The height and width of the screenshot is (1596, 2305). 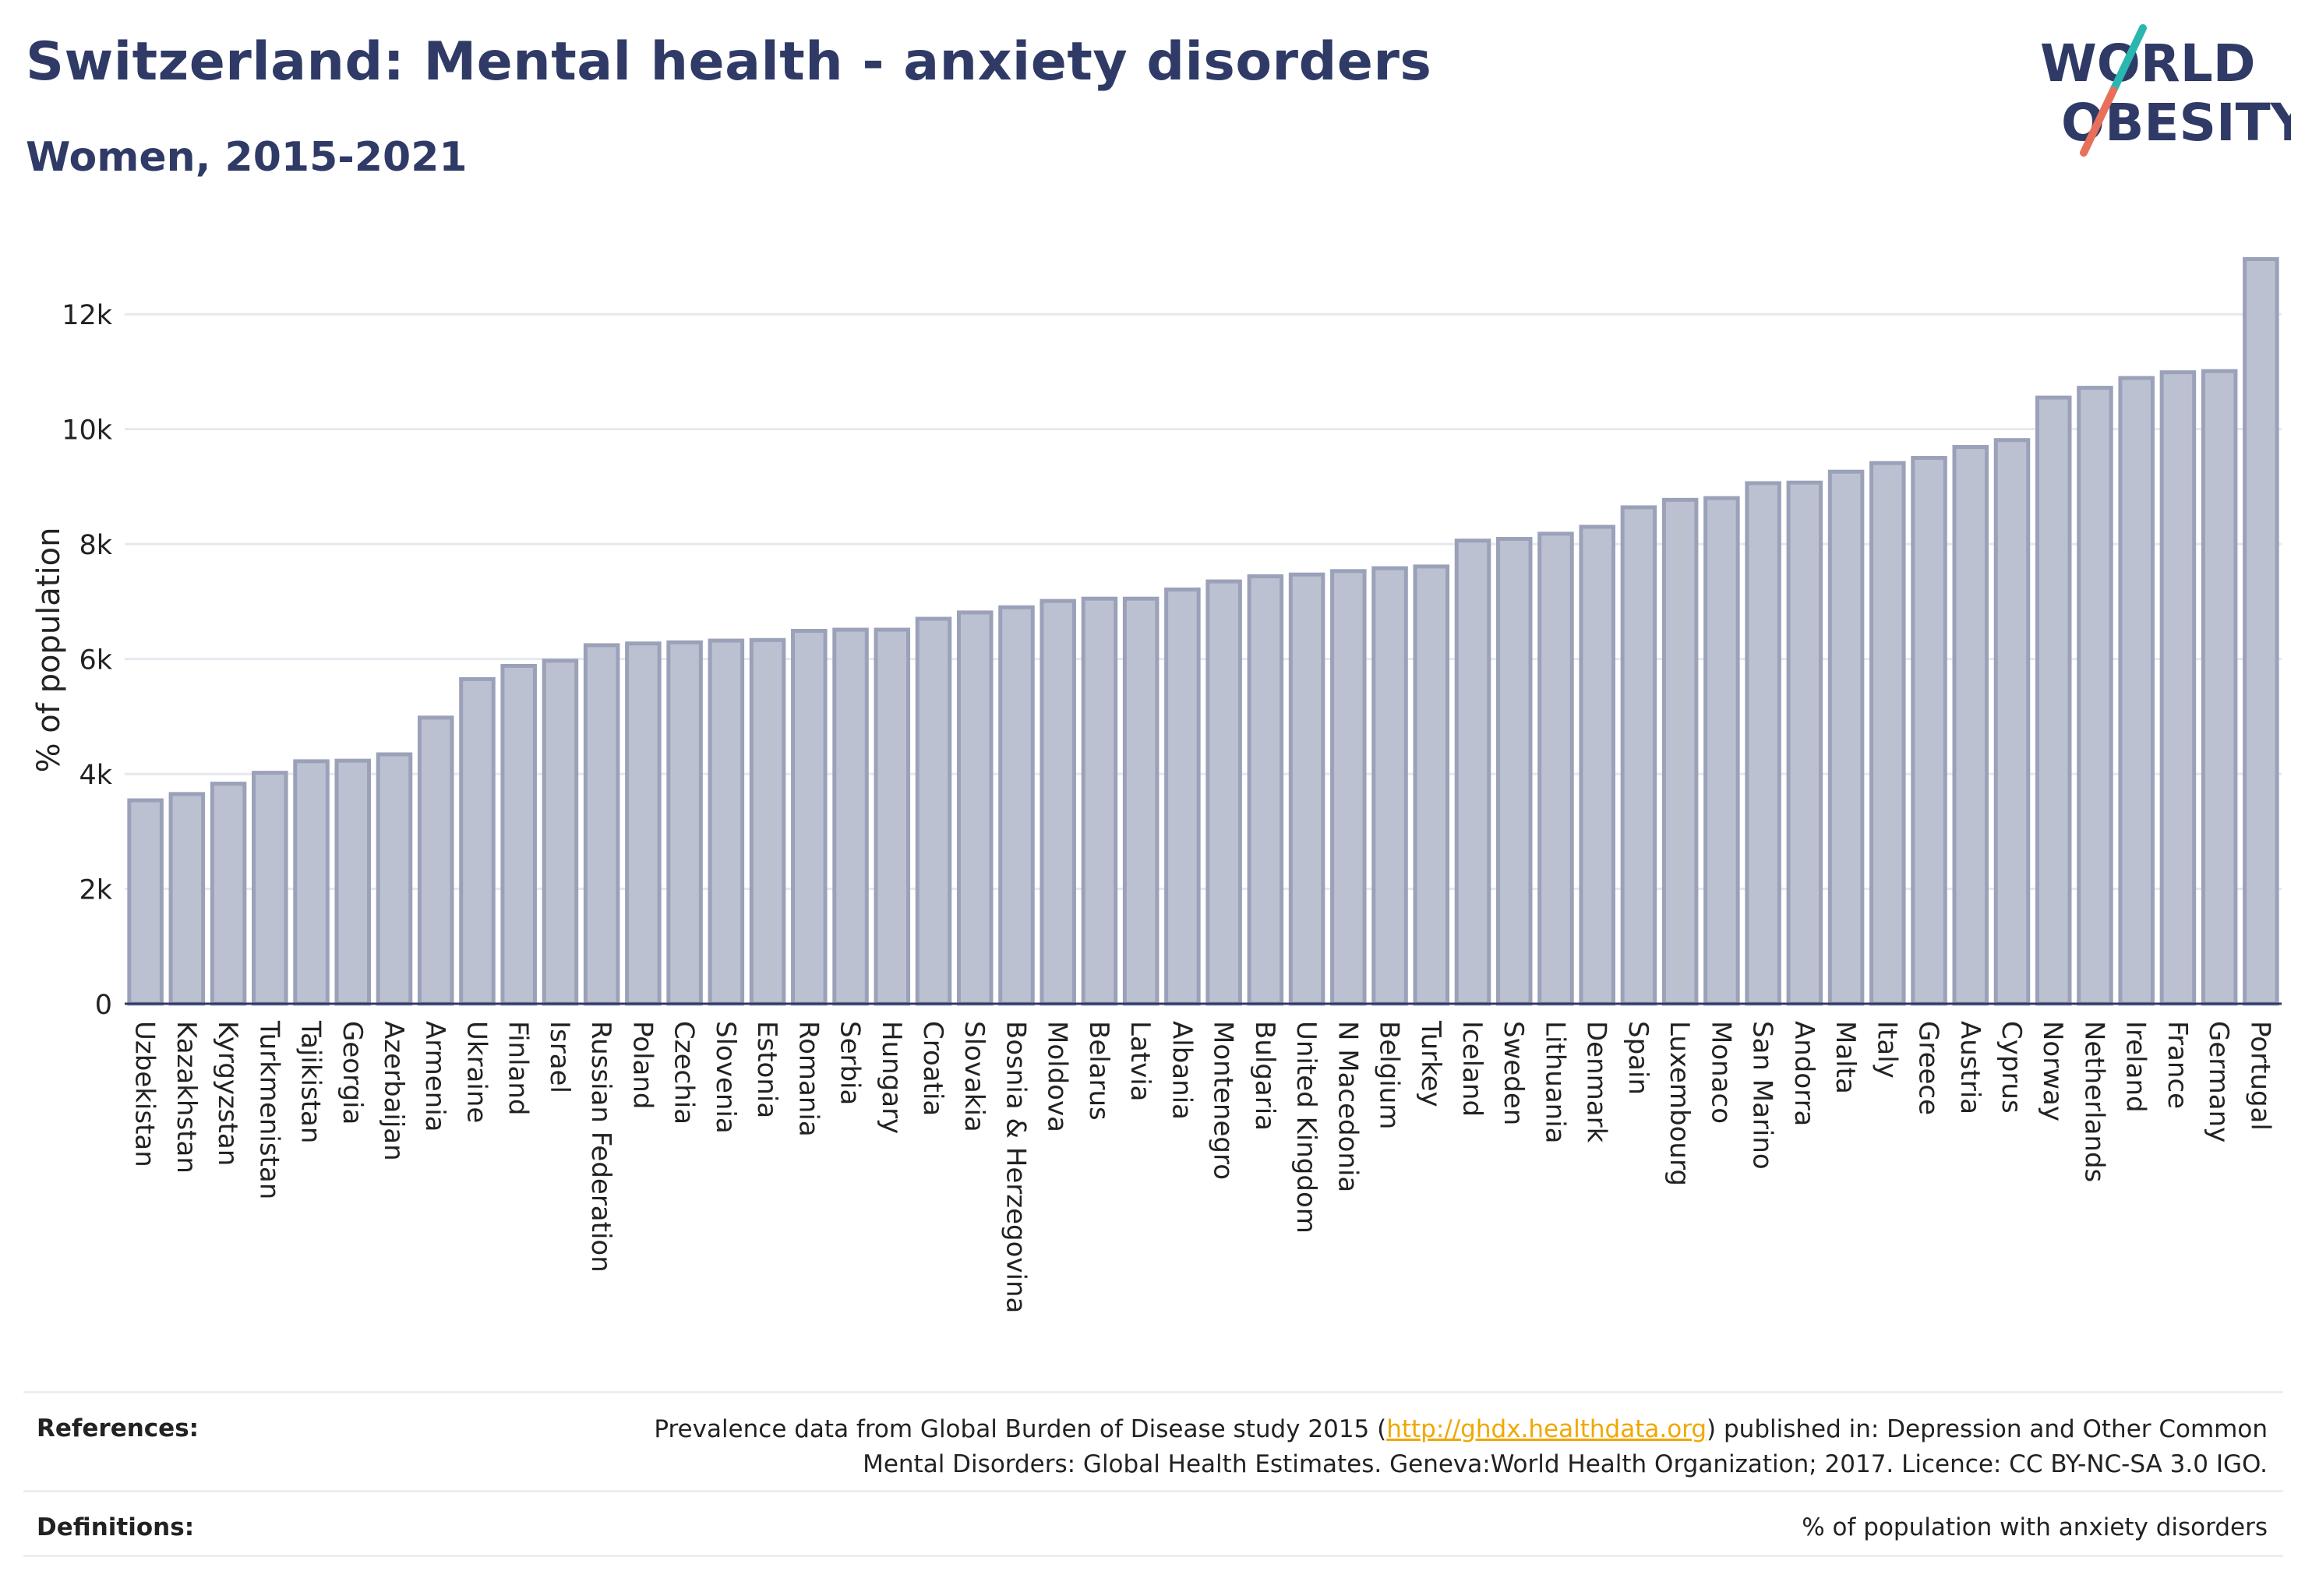 I want to click on definitions-text: % of population with anxiety disorders, so click(x=2035, y=1527).